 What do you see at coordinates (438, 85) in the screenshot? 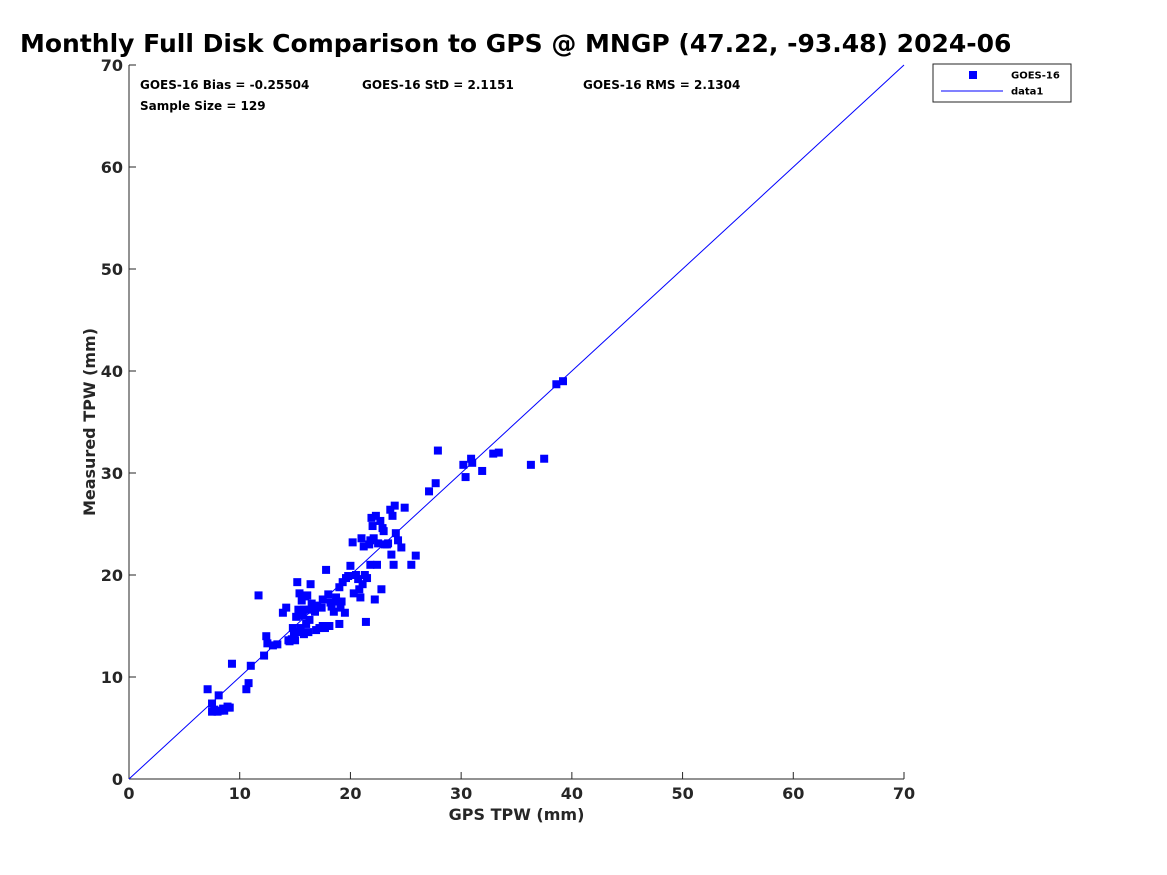
I see `stat-std: GOES-16 StD = 2.1151` at bounding box center [438, 85].